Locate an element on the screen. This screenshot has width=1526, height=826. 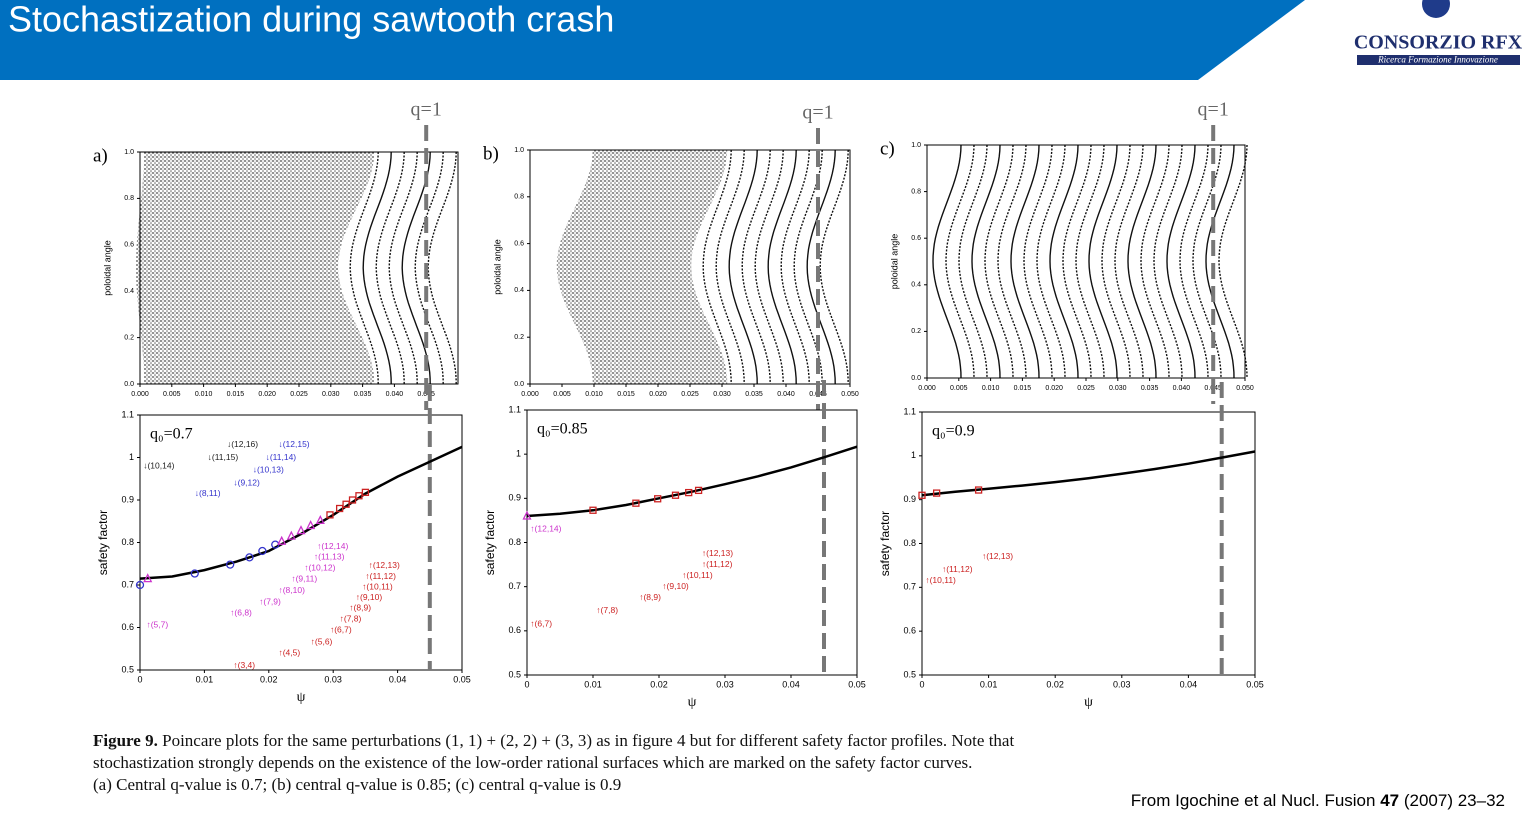
rational-label: ↑(4,5) is located at coordinates (289, 652).